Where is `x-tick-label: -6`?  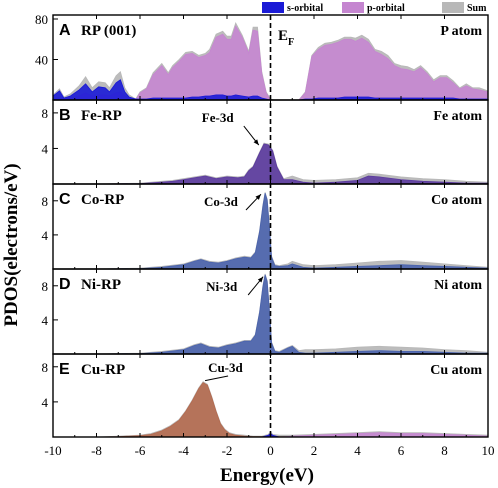
x-tick-label: -6 is located at coordinates (140, 450).